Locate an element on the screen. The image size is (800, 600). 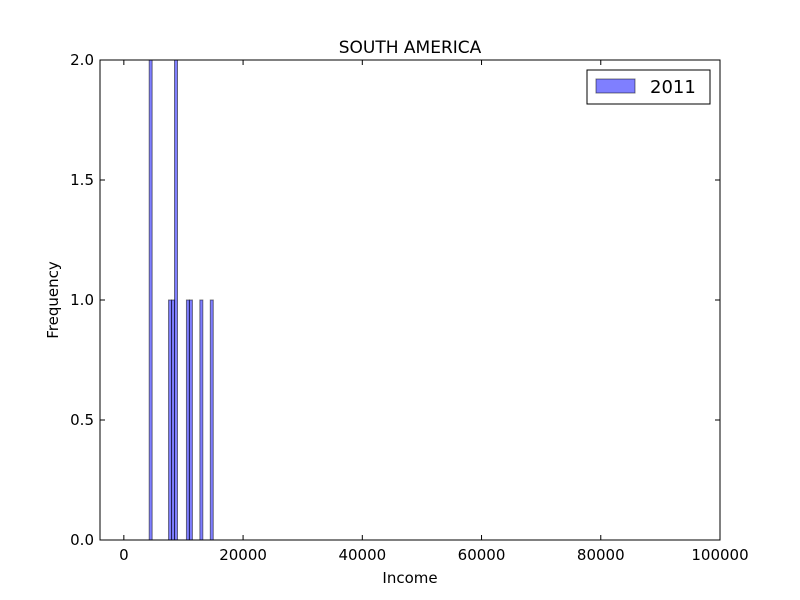
histogram-bars is located at coordinates (181, 300).